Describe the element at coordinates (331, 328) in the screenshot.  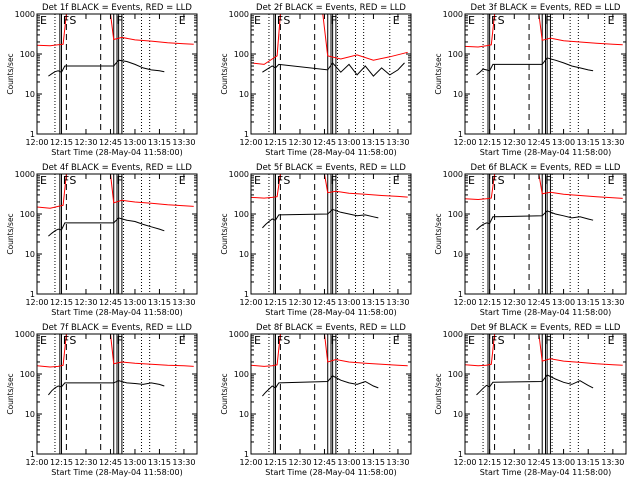
I see `panel-title: Det 8f BLACK = Events, RED = LLD` at that location.